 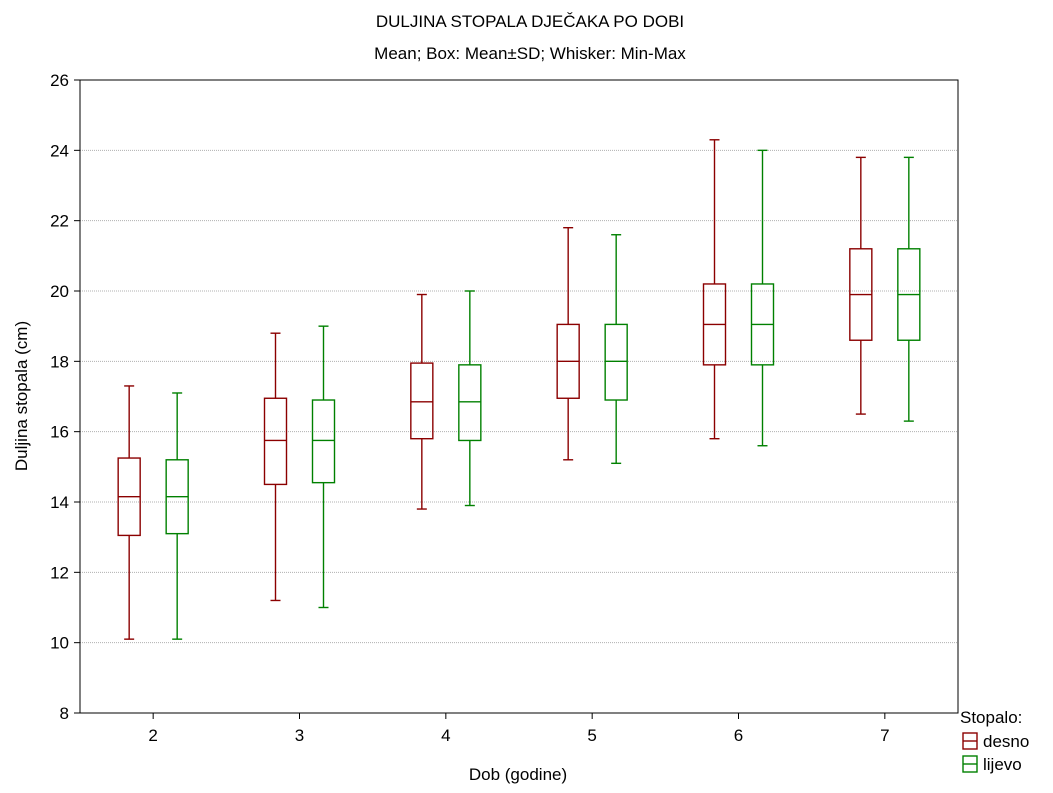 What do you see at coordinates (59, 643) in the screenshot?
I see `y-tick-label: 10` at bounding box center [59, 643].